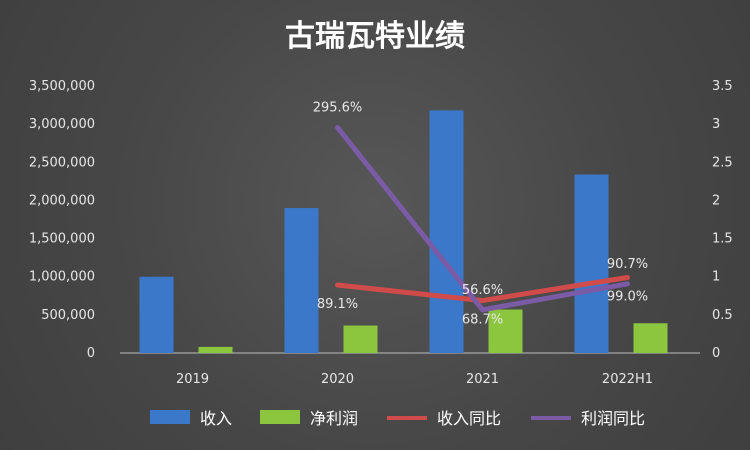 The height and width of the screenshot is (450, 750). I want to click on x-tick-label: 2019, so click(192, 379).